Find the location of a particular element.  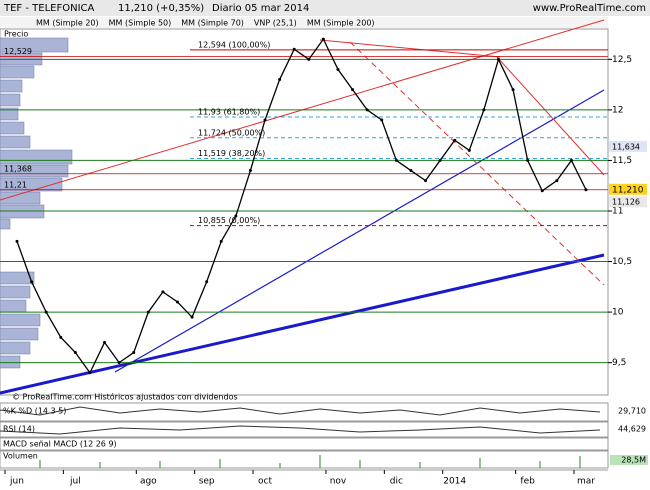

site: www.ProRealTime.com is located at coordinates (589, 8).